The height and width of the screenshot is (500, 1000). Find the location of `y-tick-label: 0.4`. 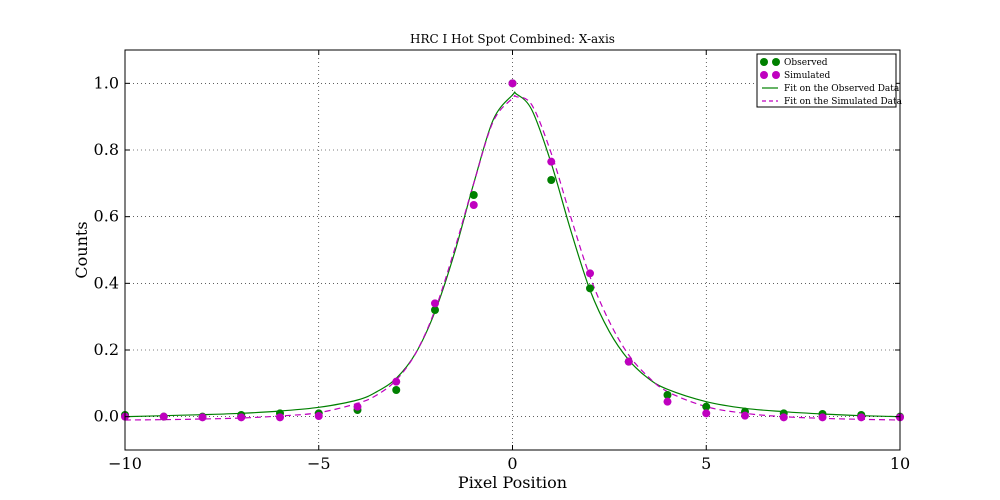

y-tick-label: 0.4 is located at coordinates (106, 282).